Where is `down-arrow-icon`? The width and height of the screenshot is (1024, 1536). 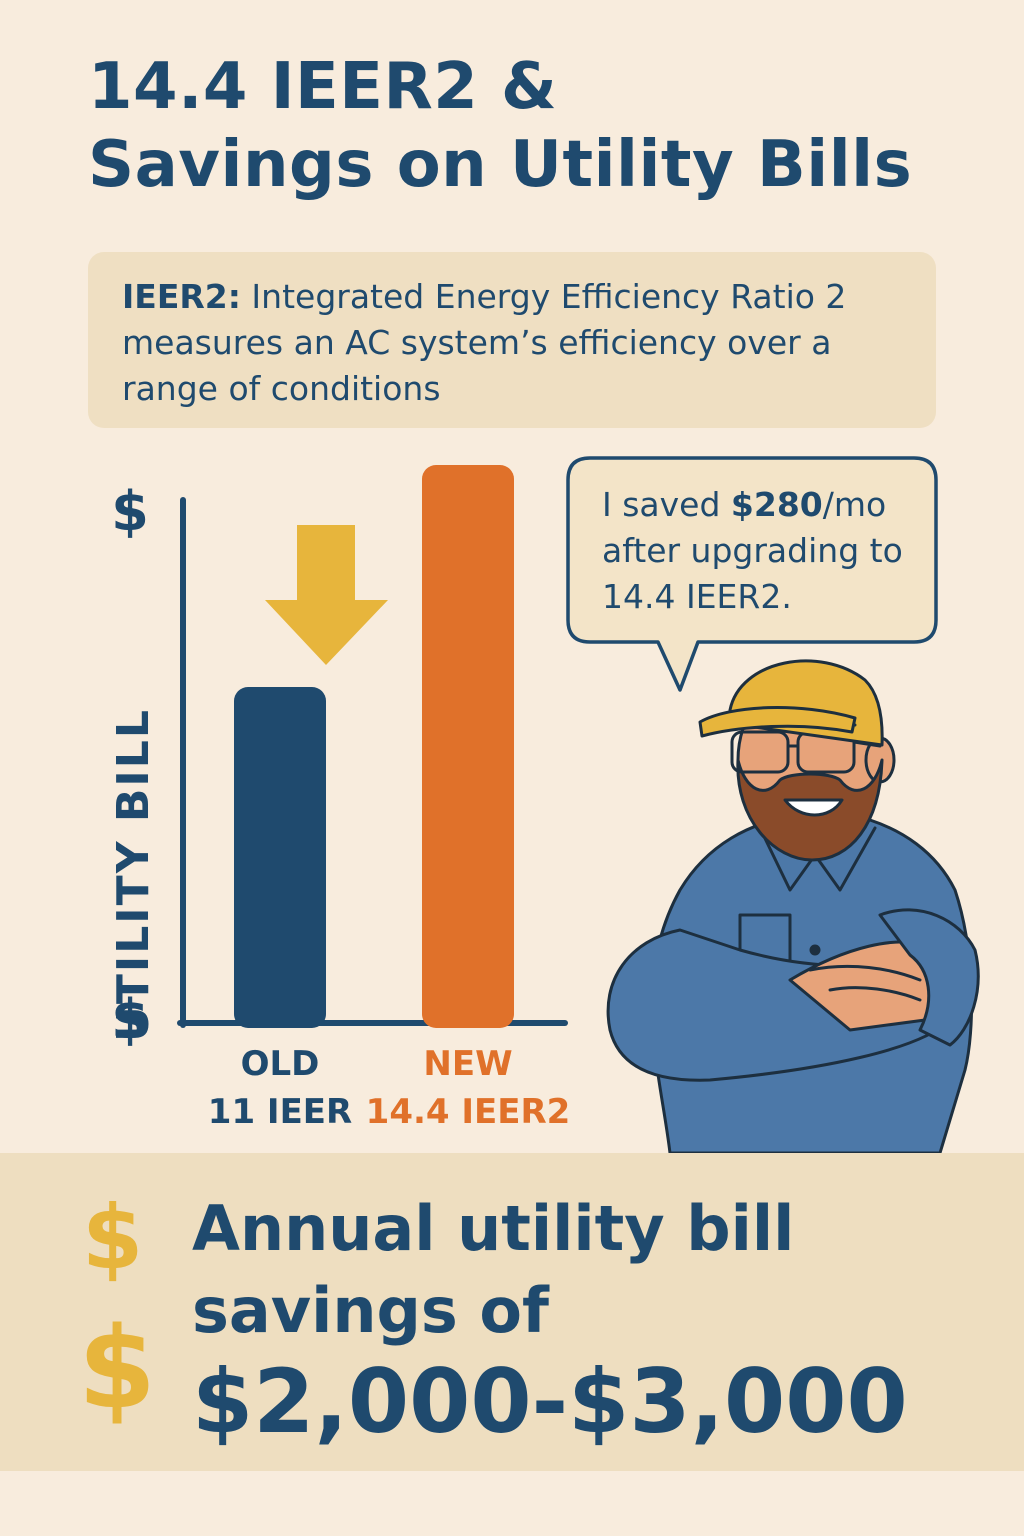
down-arrow-icon is located at coordinates (326, 595).